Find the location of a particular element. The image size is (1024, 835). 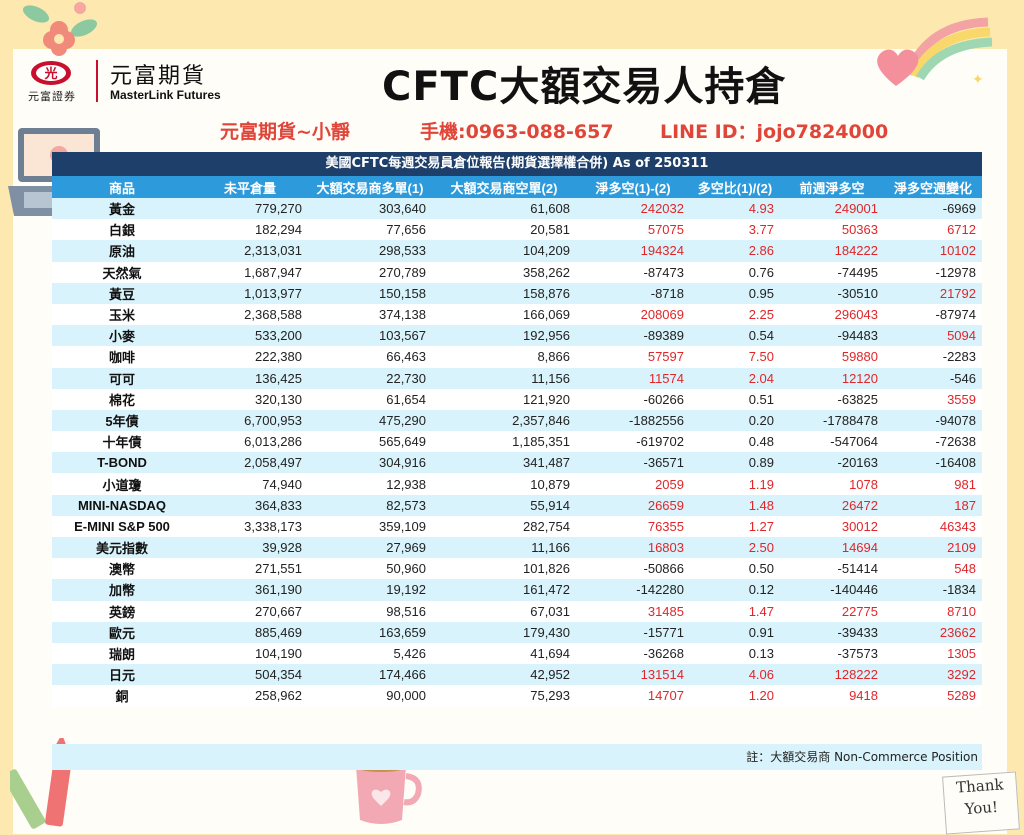

value-cell: 885,469 is located at coordinates (250, 632).